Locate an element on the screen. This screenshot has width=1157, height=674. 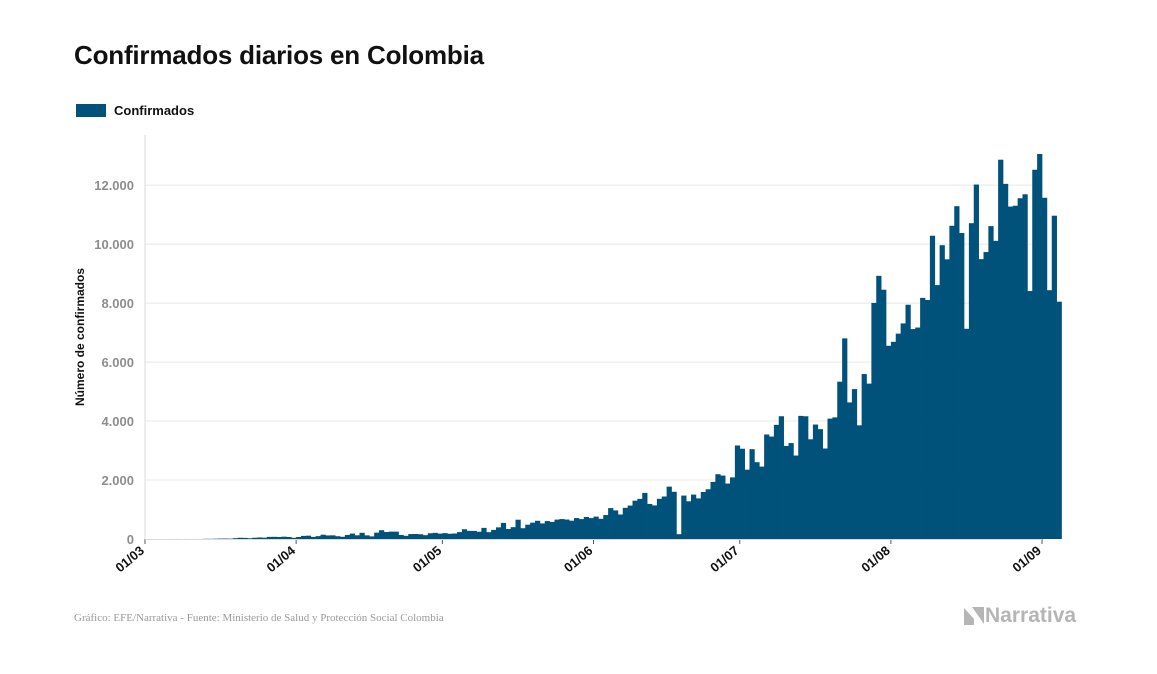
y-tick-label: 2.000 is located at coordinates (117, 480).